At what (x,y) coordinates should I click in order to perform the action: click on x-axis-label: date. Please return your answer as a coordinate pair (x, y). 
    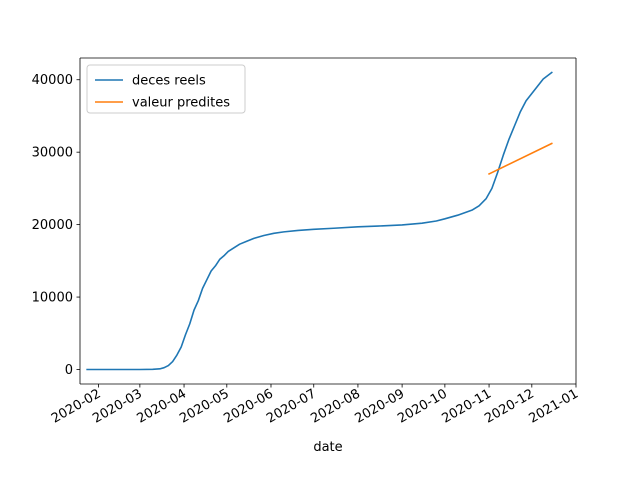
    Looking at the image, I should click on (327, 447).